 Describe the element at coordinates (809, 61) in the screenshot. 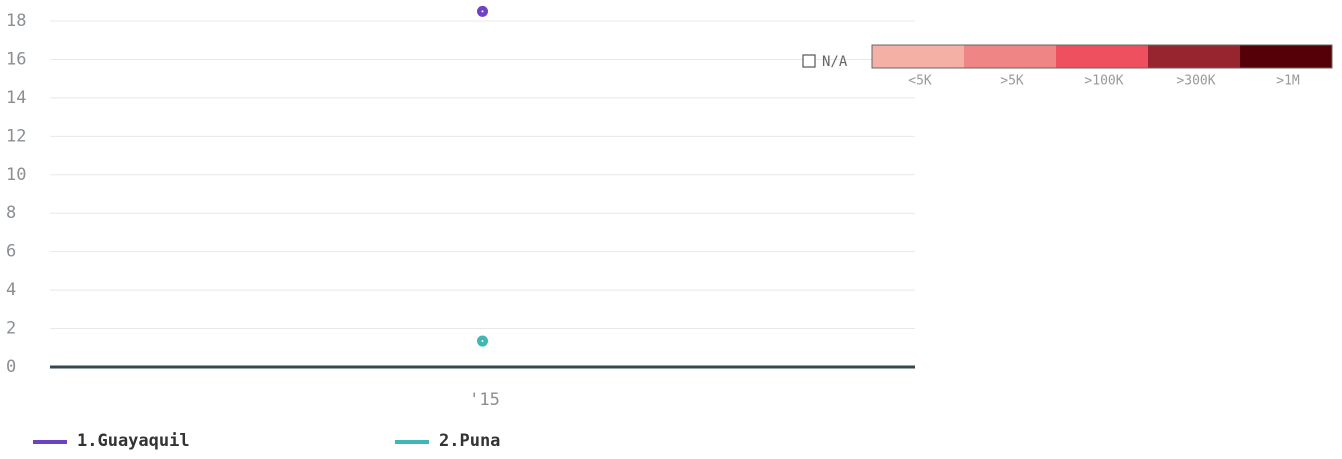

I see `na-swatch` at that location.